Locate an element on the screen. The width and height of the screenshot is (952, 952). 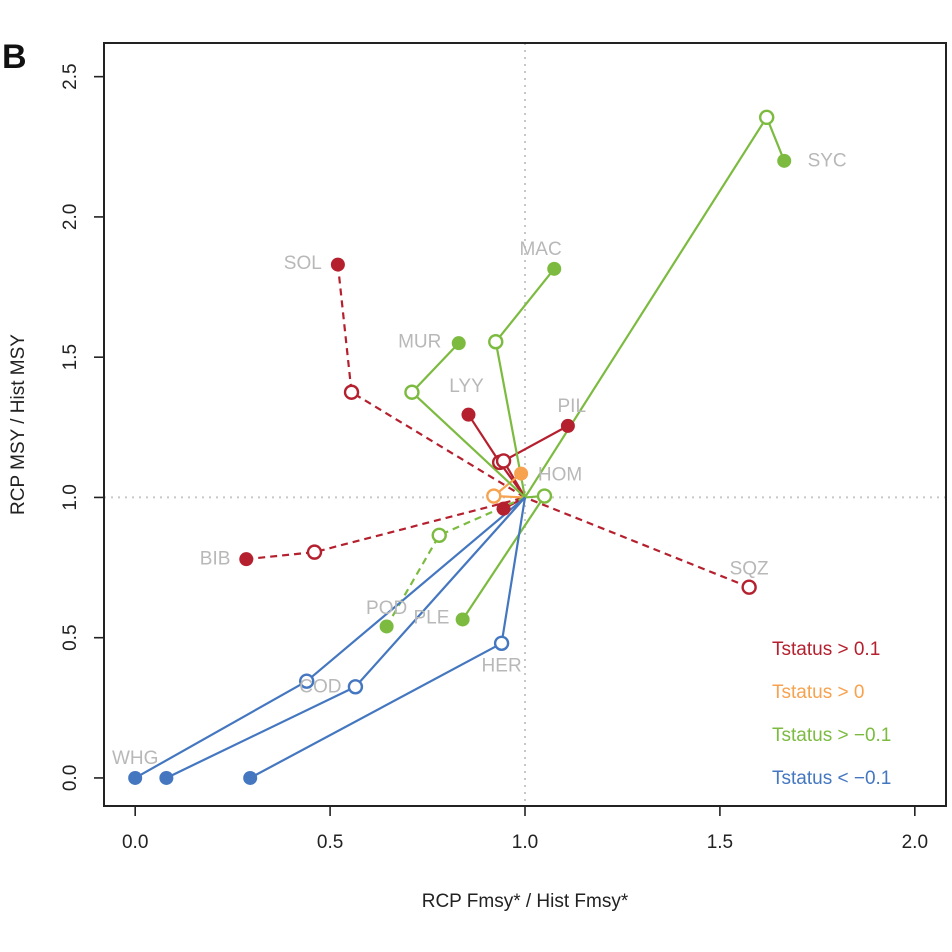
species-lyy-rcp-point is located at coordinates (468, 414).